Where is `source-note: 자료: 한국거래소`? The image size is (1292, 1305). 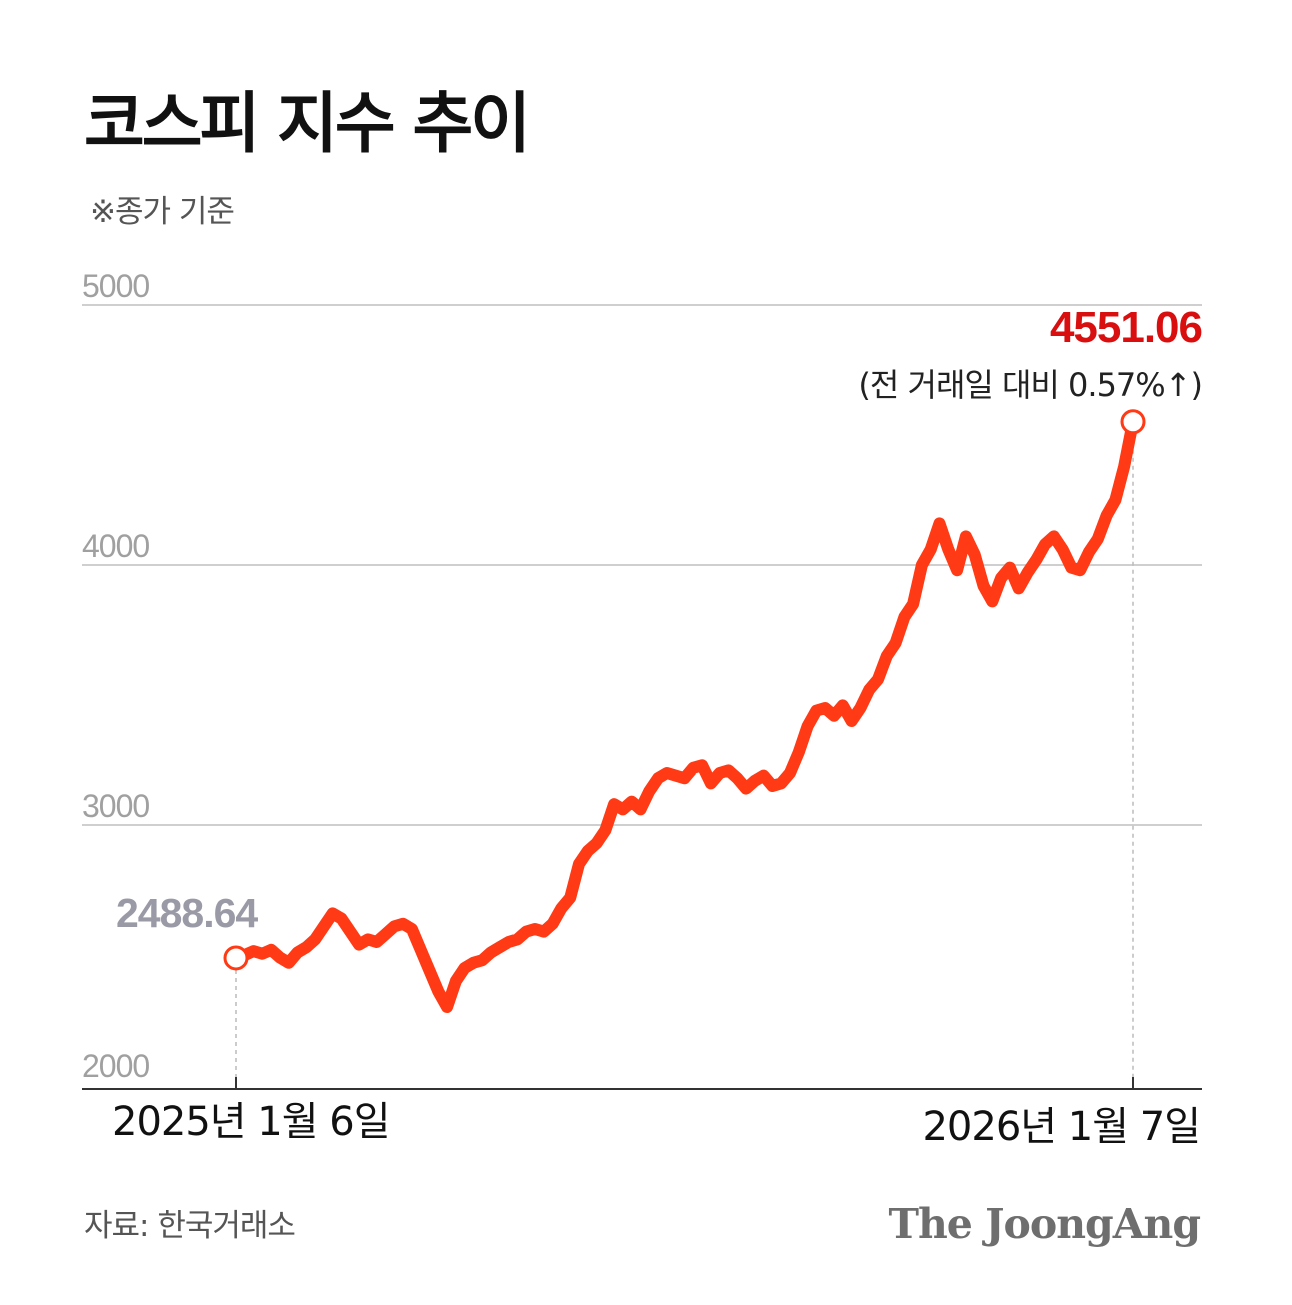 source-note: 자료: 한국거래소 is located at coordinates (190, 1226).